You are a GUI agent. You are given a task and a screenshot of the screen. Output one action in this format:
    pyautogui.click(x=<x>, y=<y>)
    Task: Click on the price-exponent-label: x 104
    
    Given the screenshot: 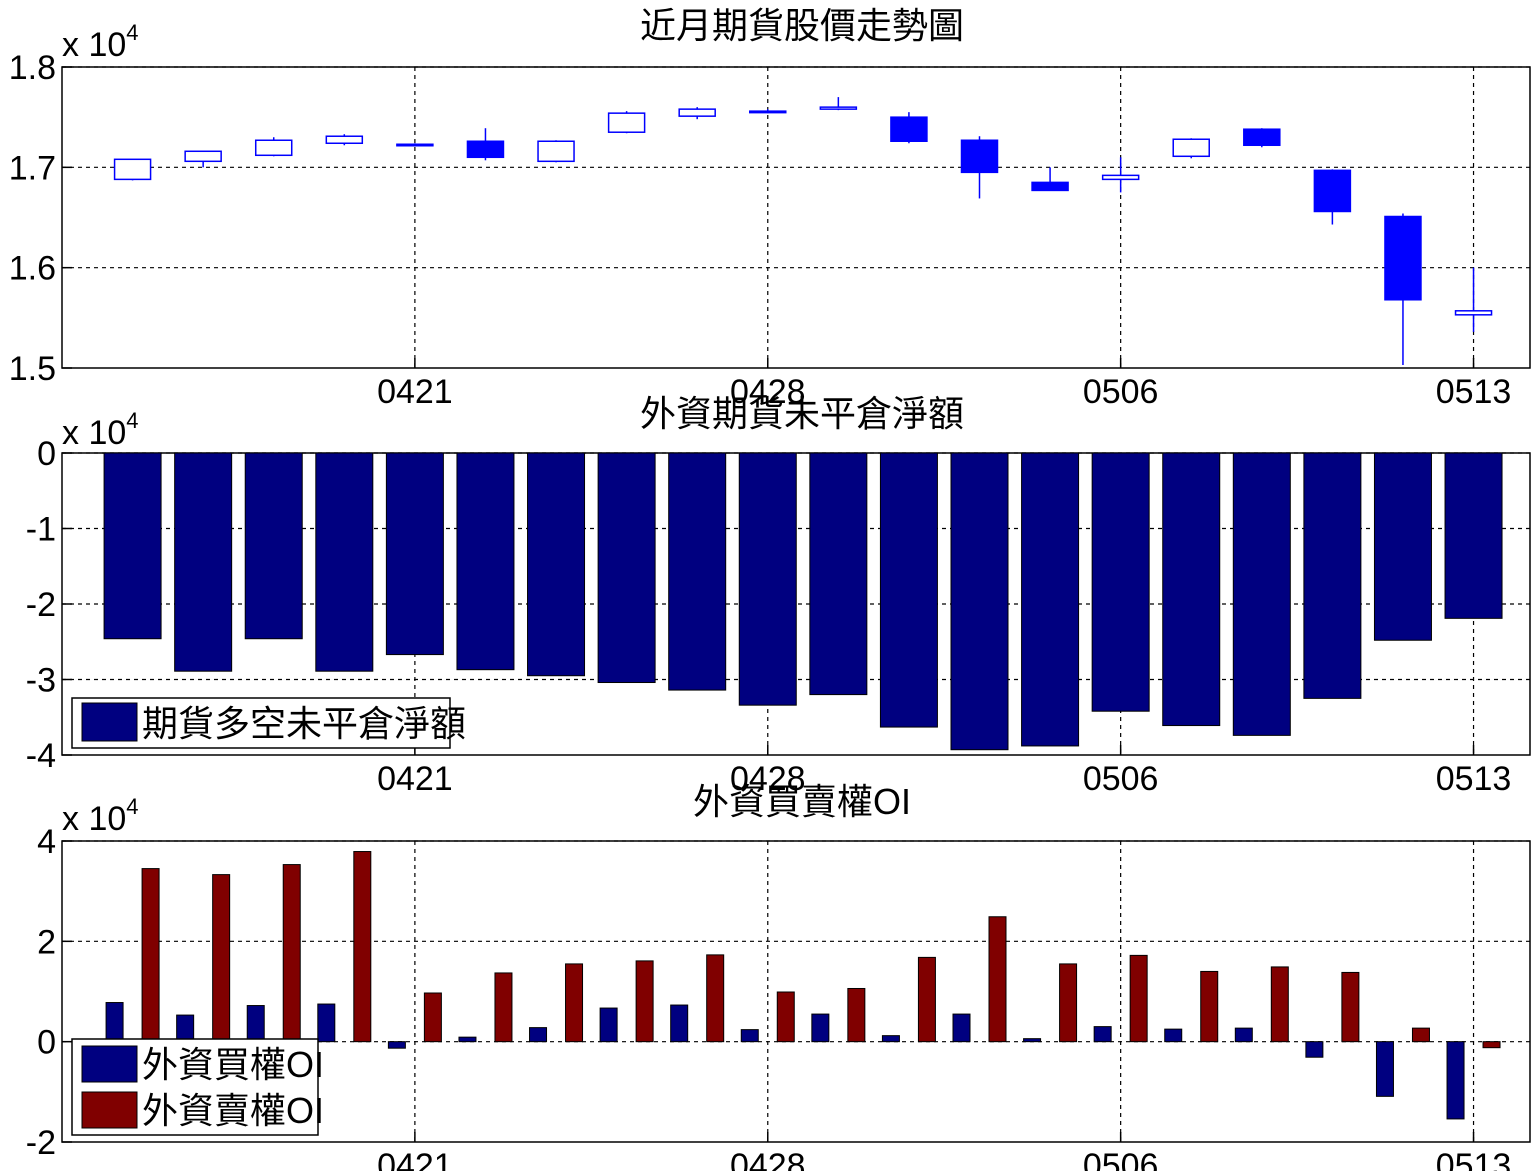 What is the action you would take?
    pyautogui.click(x=100, y=42)
    